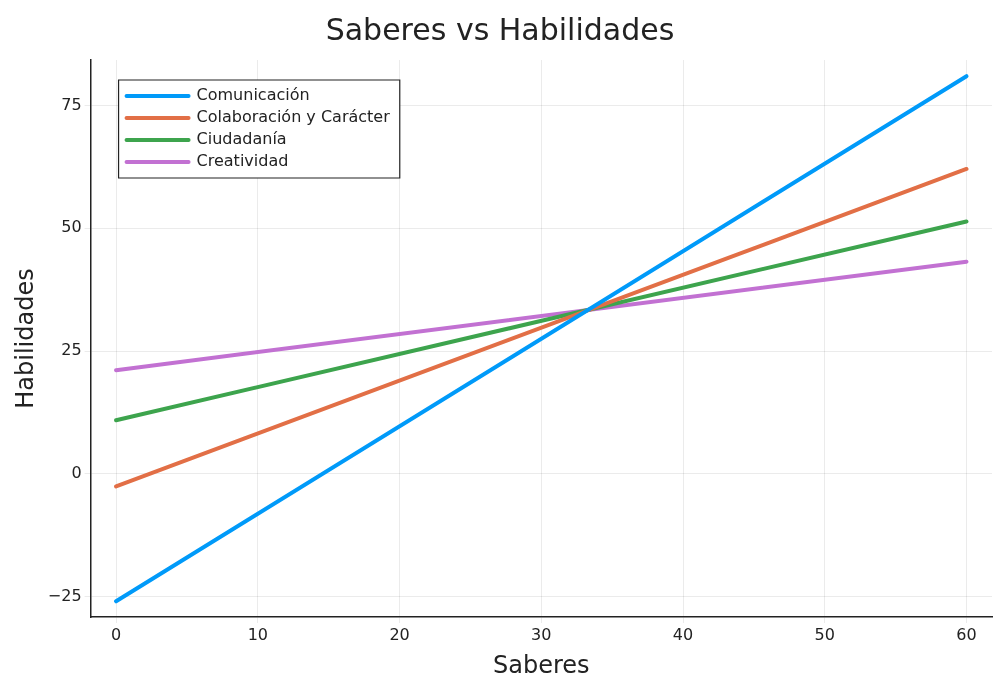 This screenshot has width=1004, height=685. I want to click on legend-label: Creatividad, so click(242, 161).